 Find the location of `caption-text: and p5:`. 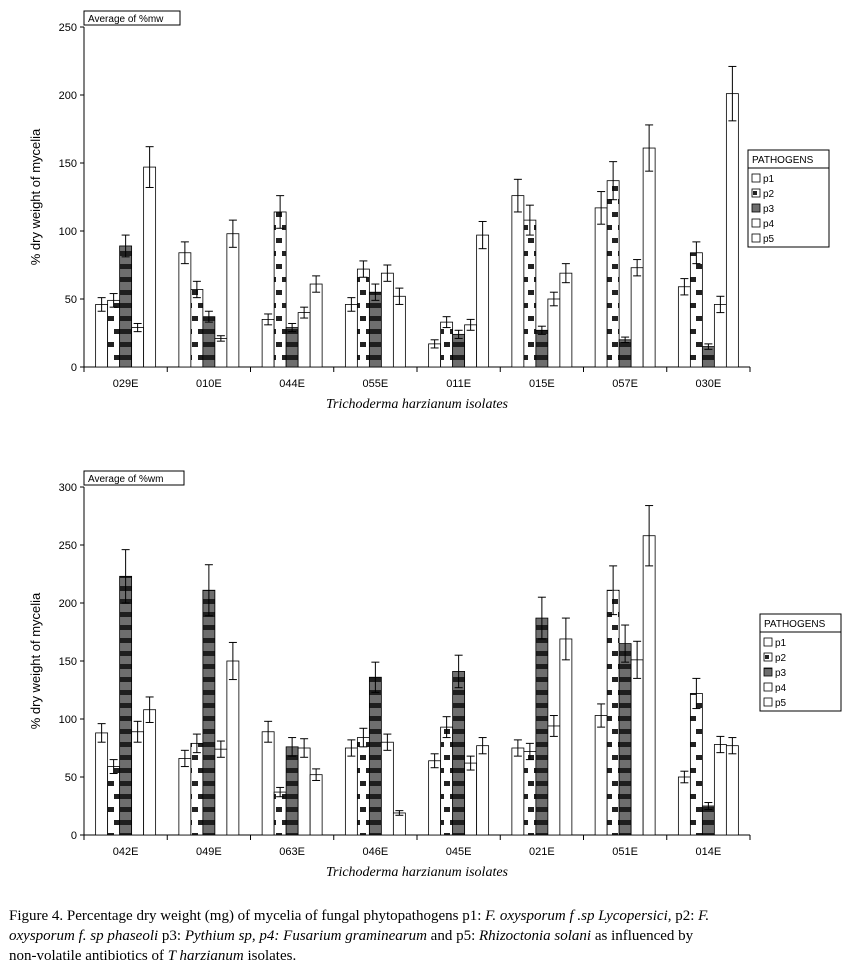

caption-text: and p5: is located at coordinates (452, 936).